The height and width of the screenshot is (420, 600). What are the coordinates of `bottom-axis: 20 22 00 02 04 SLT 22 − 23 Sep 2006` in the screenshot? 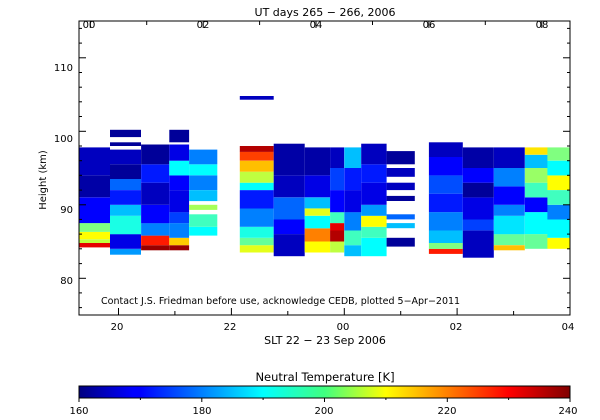 It's located at (343, 334).